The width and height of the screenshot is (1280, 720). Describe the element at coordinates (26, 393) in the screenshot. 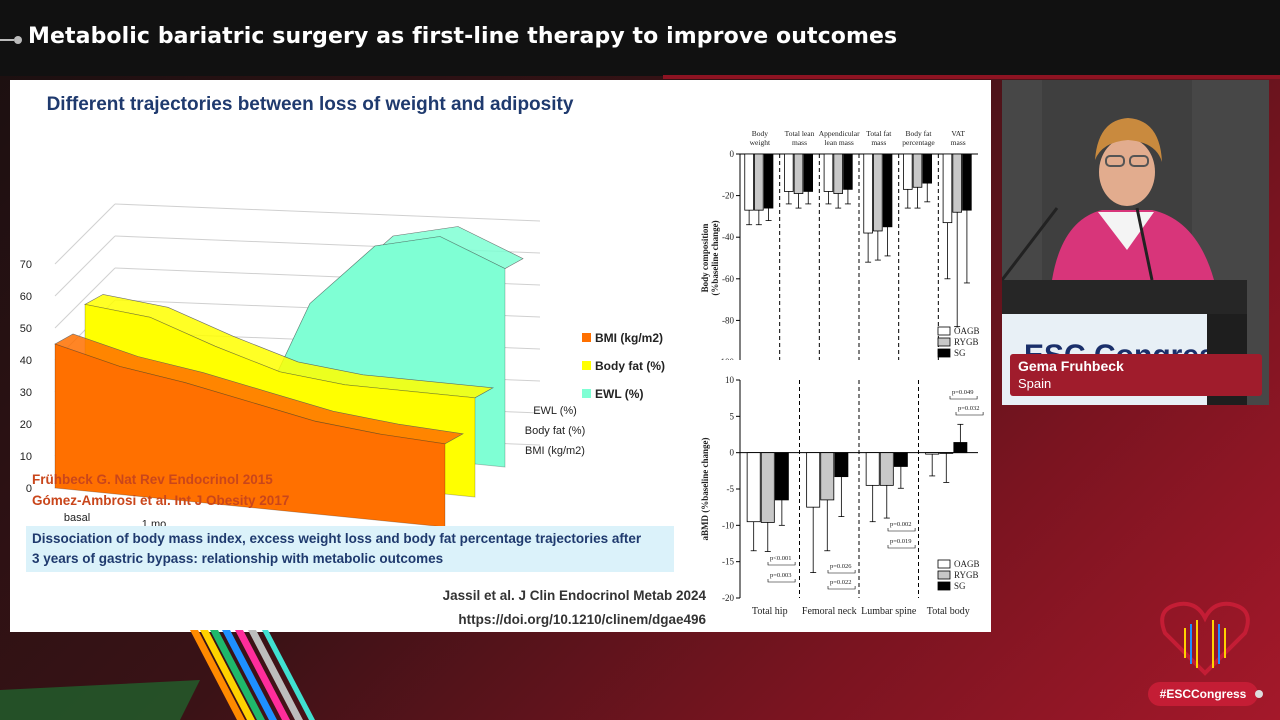

I see `y-tick-label: 30` at that location.